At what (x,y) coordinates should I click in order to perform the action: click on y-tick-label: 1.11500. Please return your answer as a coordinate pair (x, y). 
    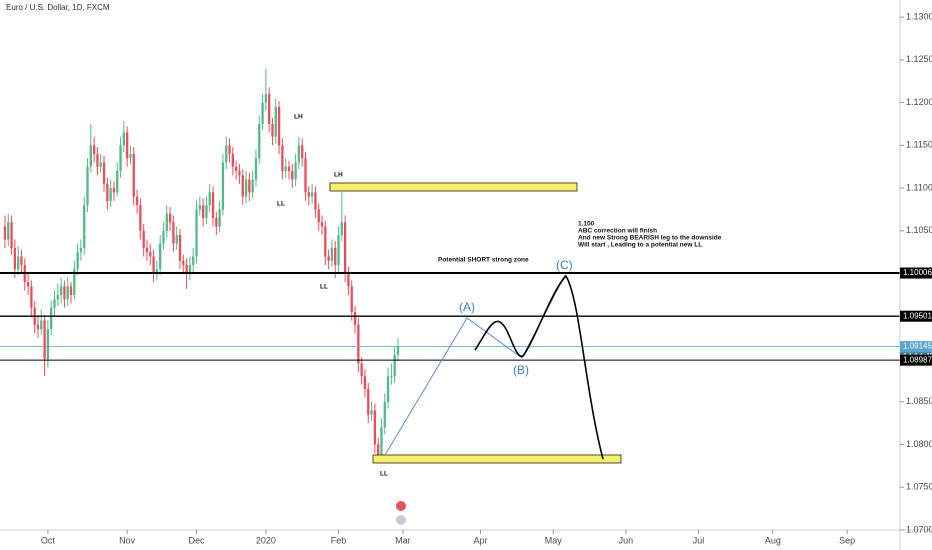
    Looking at the image, I should click on (919, 145).